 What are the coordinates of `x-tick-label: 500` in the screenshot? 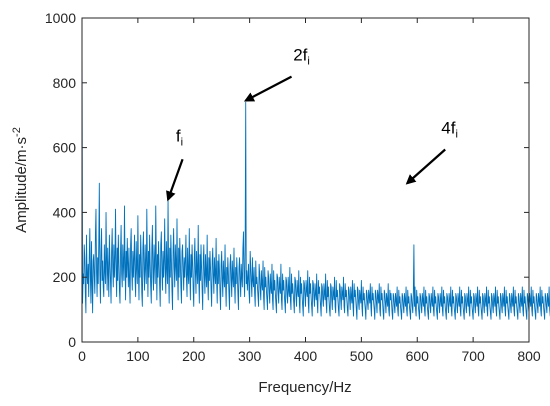 It's located at (362, 356).